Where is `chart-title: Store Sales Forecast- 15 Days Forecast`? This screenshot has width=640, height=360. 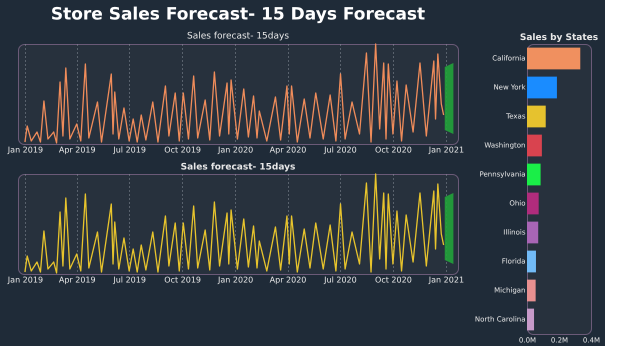 chart-title: Store Sales Forecast- 15 Days Forecast is located at coordinates (238, 14).